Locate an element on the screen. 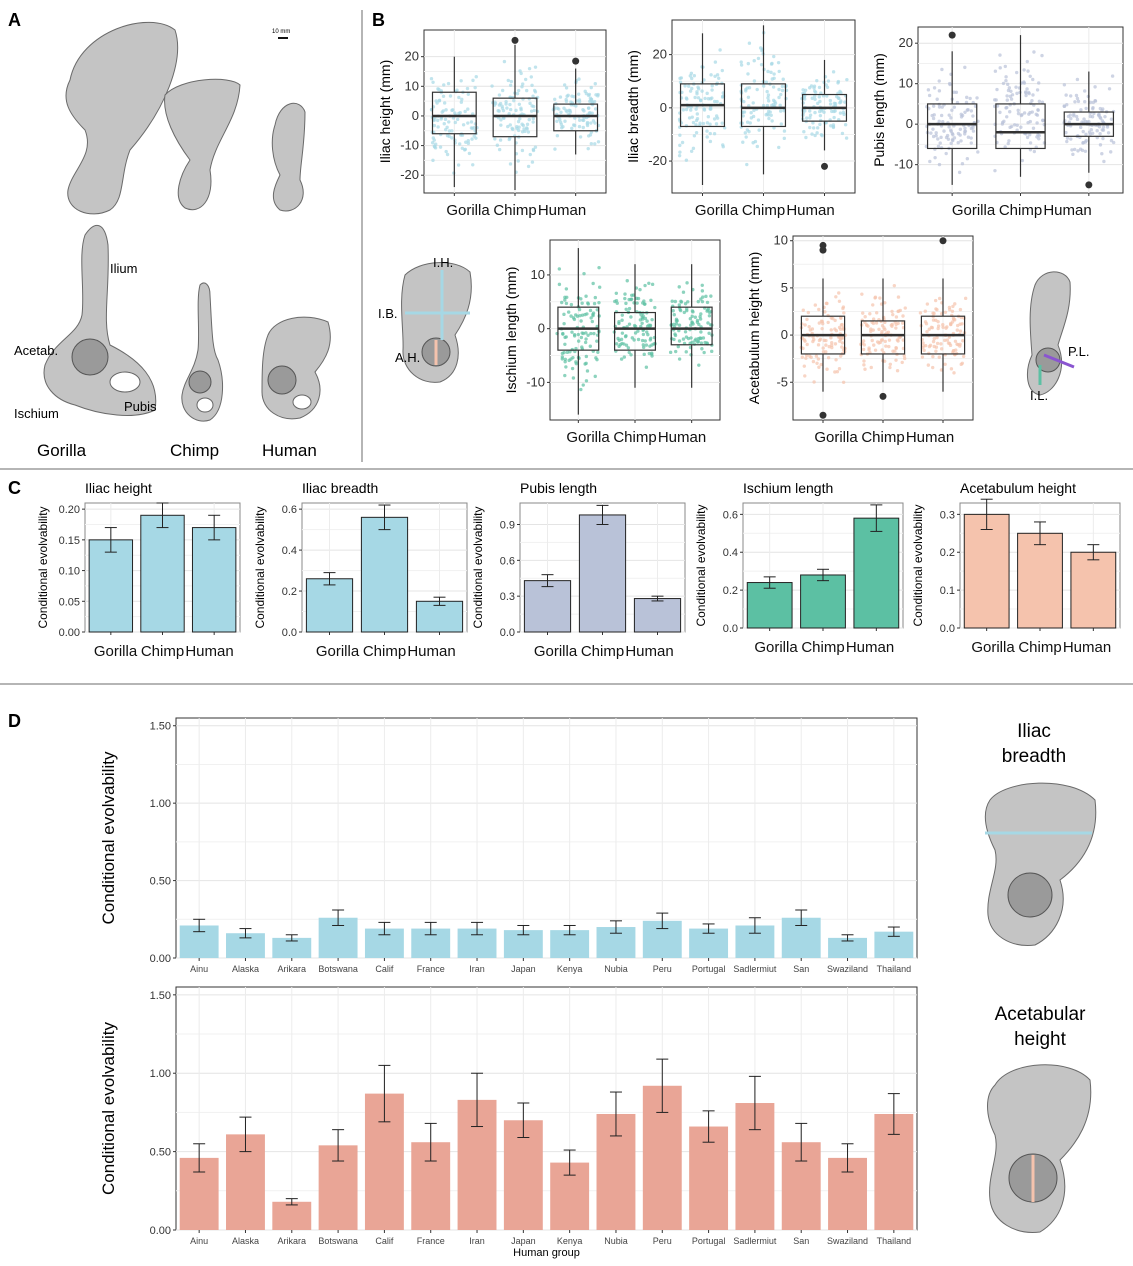 This screenshot has width=1133, height=1266. y-tick-label: 10 is located at coordinates (412, 85).